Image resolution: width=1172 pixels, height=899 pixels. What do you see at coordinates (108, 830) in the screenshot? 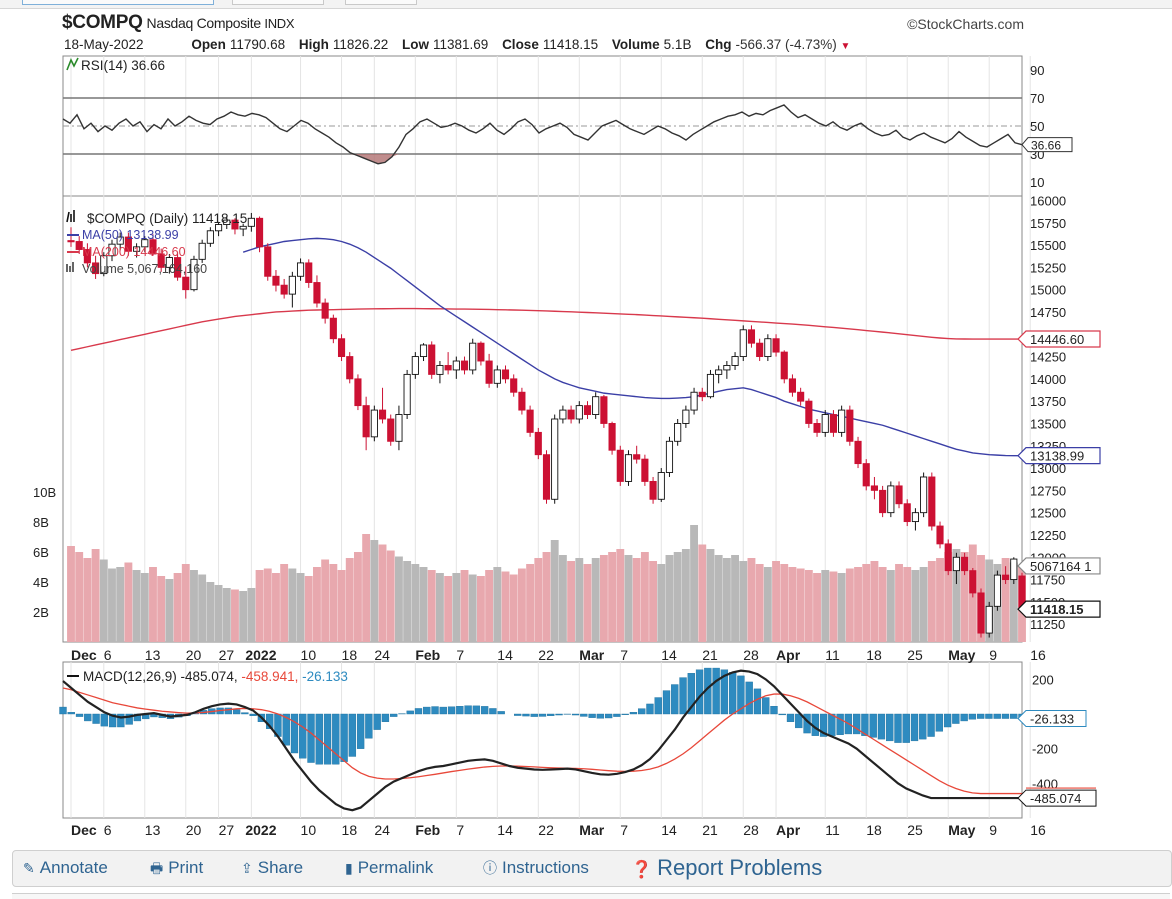
I see `macd-x-label: 6` at bounding box center [108, 830].